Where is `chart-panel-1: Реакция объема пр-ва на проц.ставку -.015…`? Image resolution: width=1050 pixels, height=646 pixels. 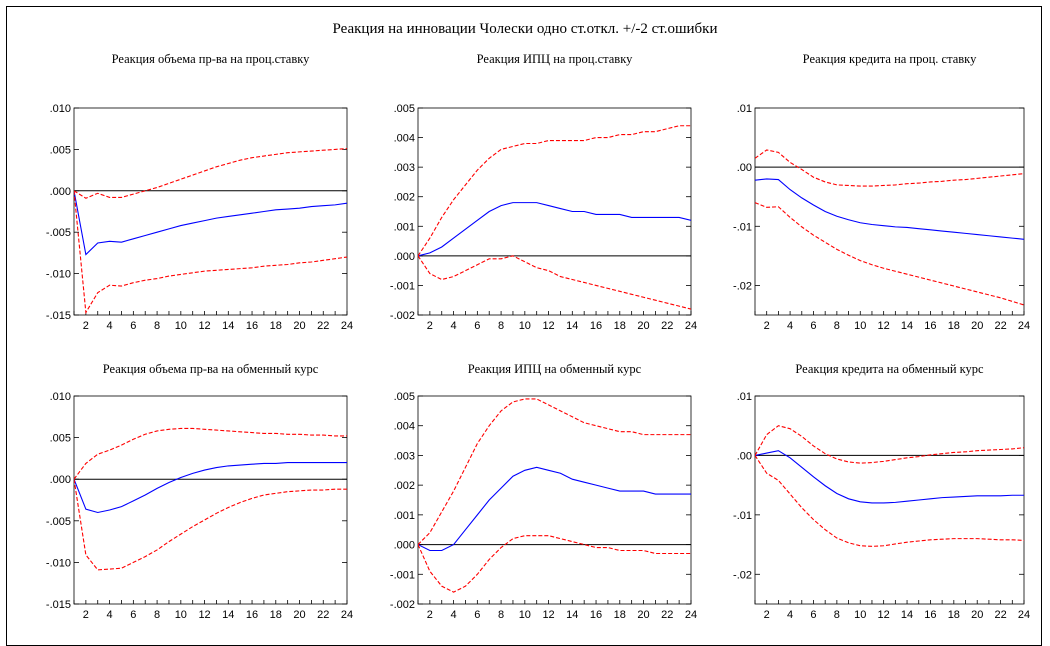
chart-panel-1: Реакция объема пр-ва на проц.ставку -.015… is located at coordinates (199, 192).